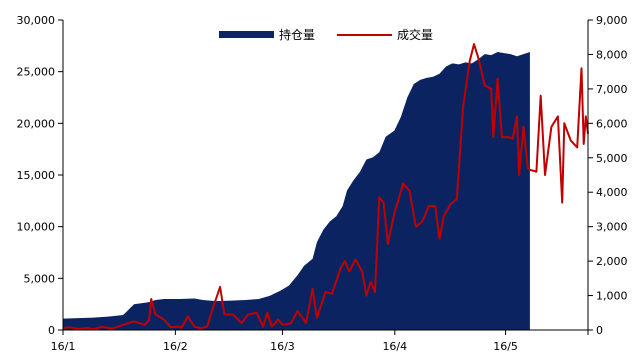  I want to click on right-tick-label: 6,000, so click(612, 123).